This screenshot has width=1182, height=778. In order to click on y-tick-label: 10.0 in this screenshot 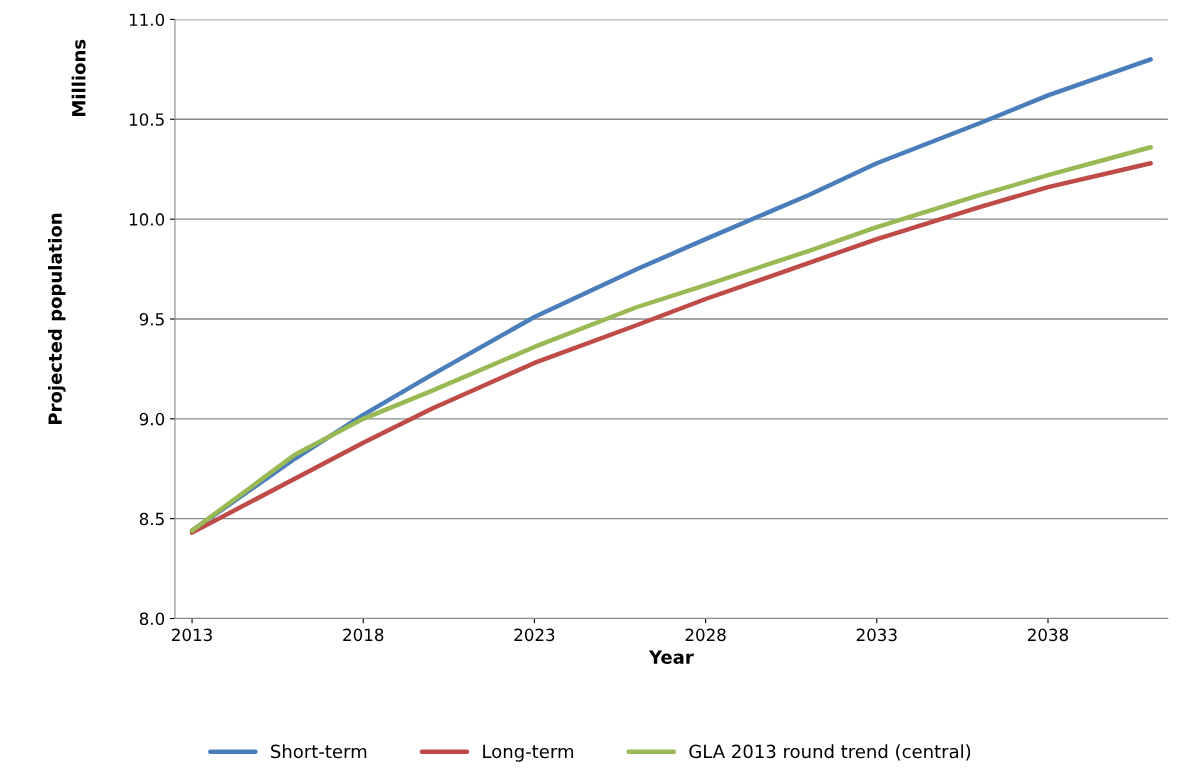, I will do `click(147, 219)`.